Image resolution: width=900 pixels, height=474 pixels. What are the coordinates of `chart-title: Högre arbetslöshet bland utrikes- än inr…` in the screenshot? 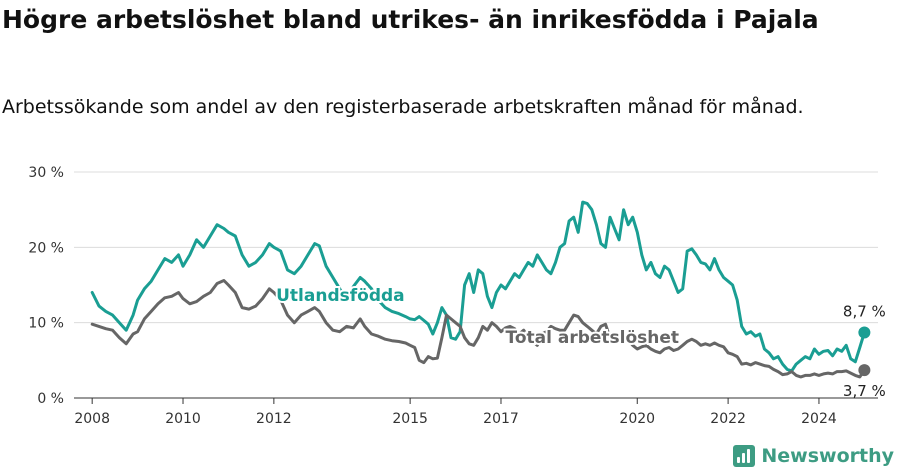 It's located at (410, 19).